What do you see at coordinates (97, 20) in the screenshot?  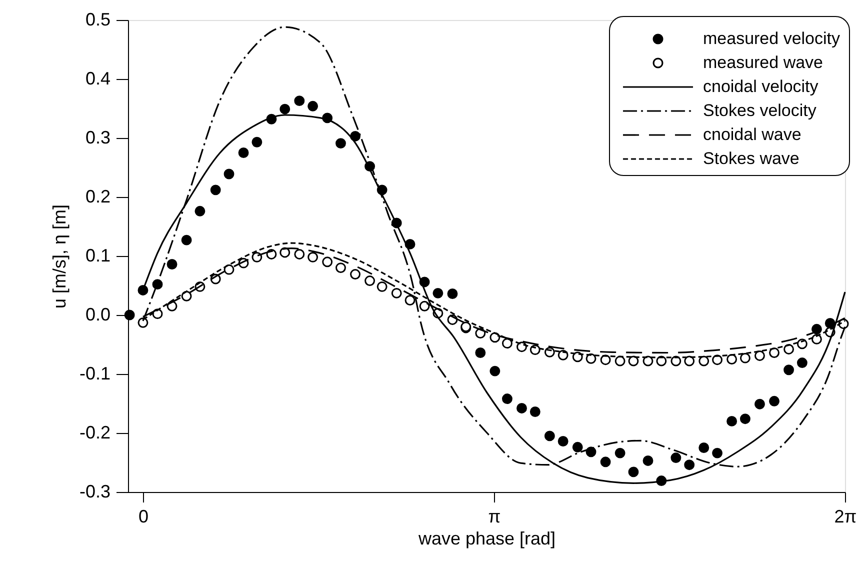 I see `y-tick-label: 0.5` at bounding box center [97, 20].